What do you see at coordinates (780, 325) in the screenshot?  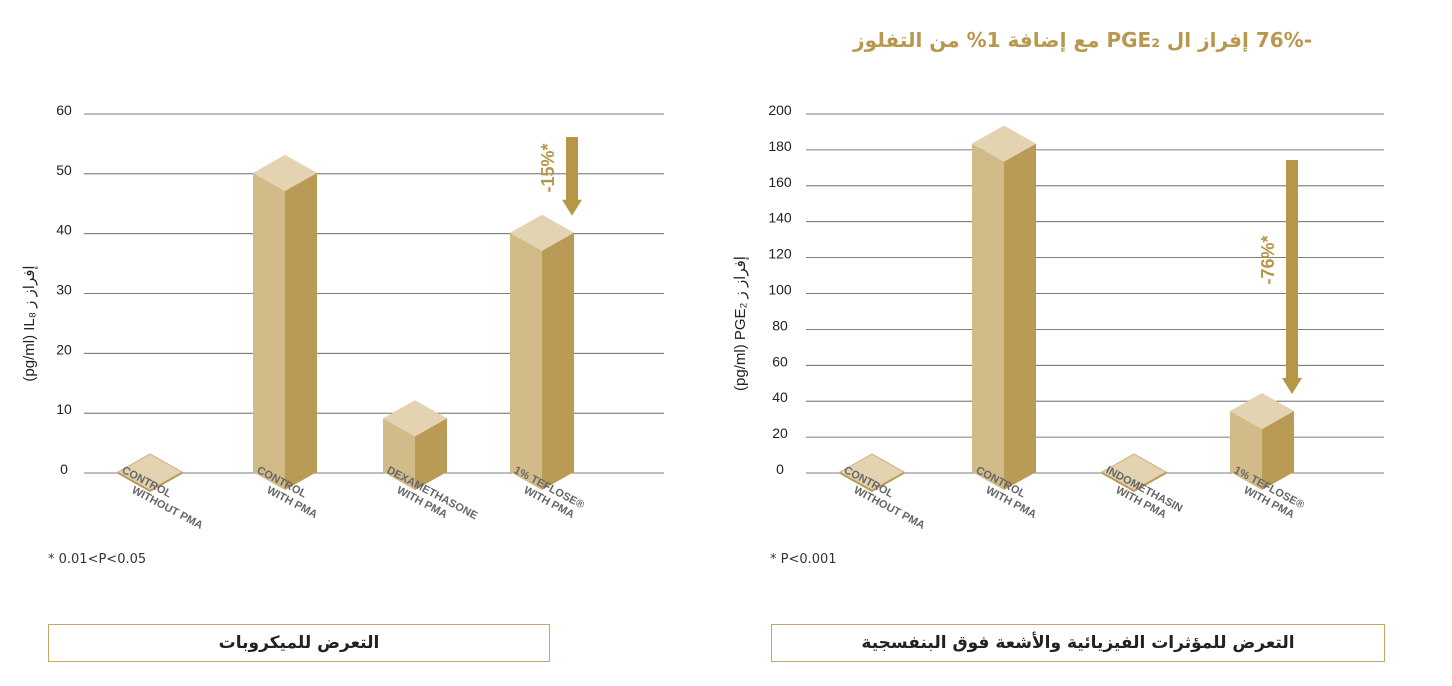 I see `y-tick-label: 80` at bounding box center [780, 325].